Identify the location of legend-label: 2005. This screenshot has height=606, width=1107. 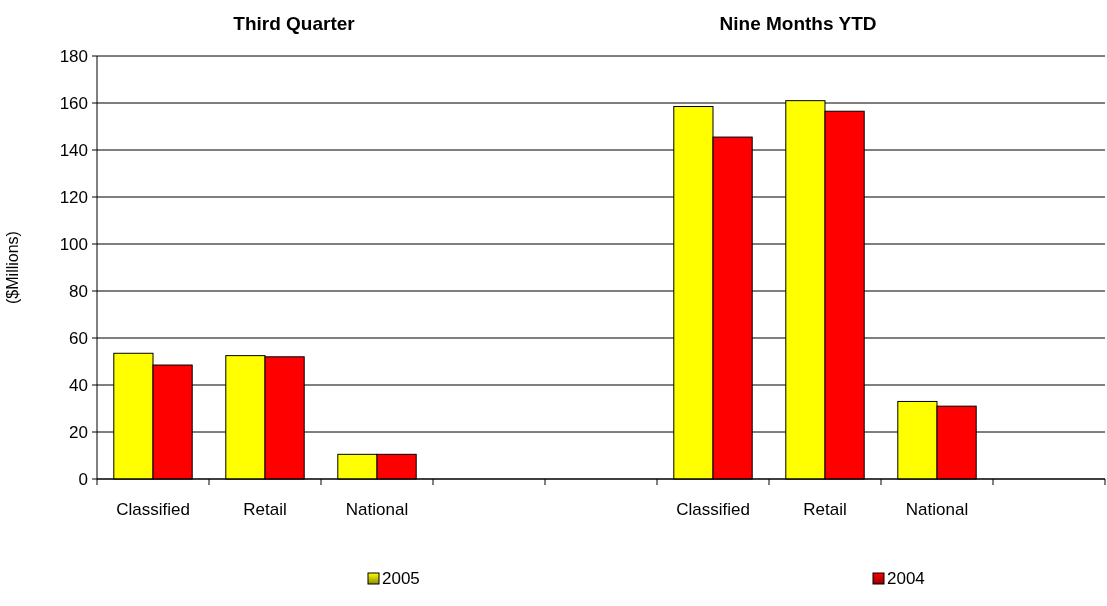
(401, 578).